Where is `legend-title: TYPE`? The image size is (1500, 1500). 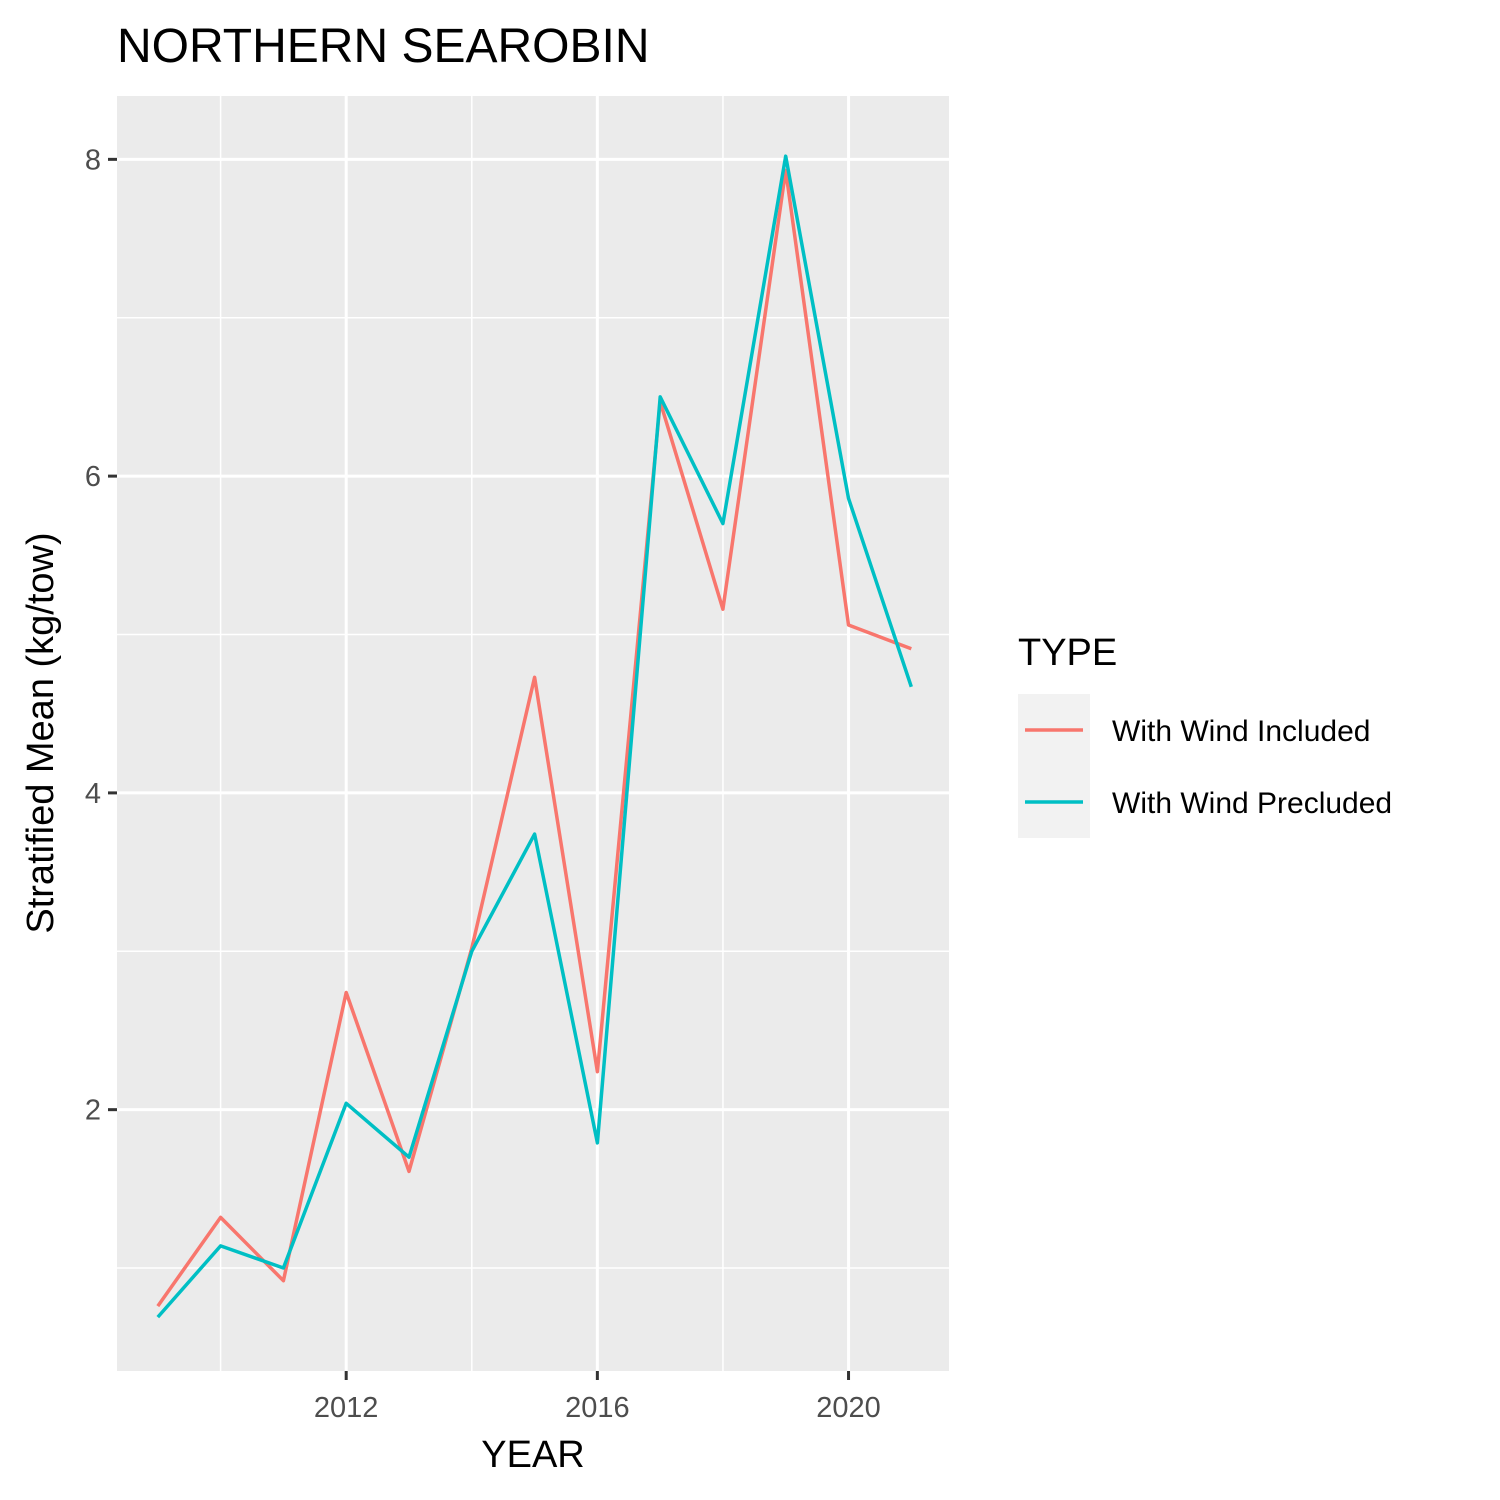 legend-title: TYPE is located at coordinates (1067, 653).